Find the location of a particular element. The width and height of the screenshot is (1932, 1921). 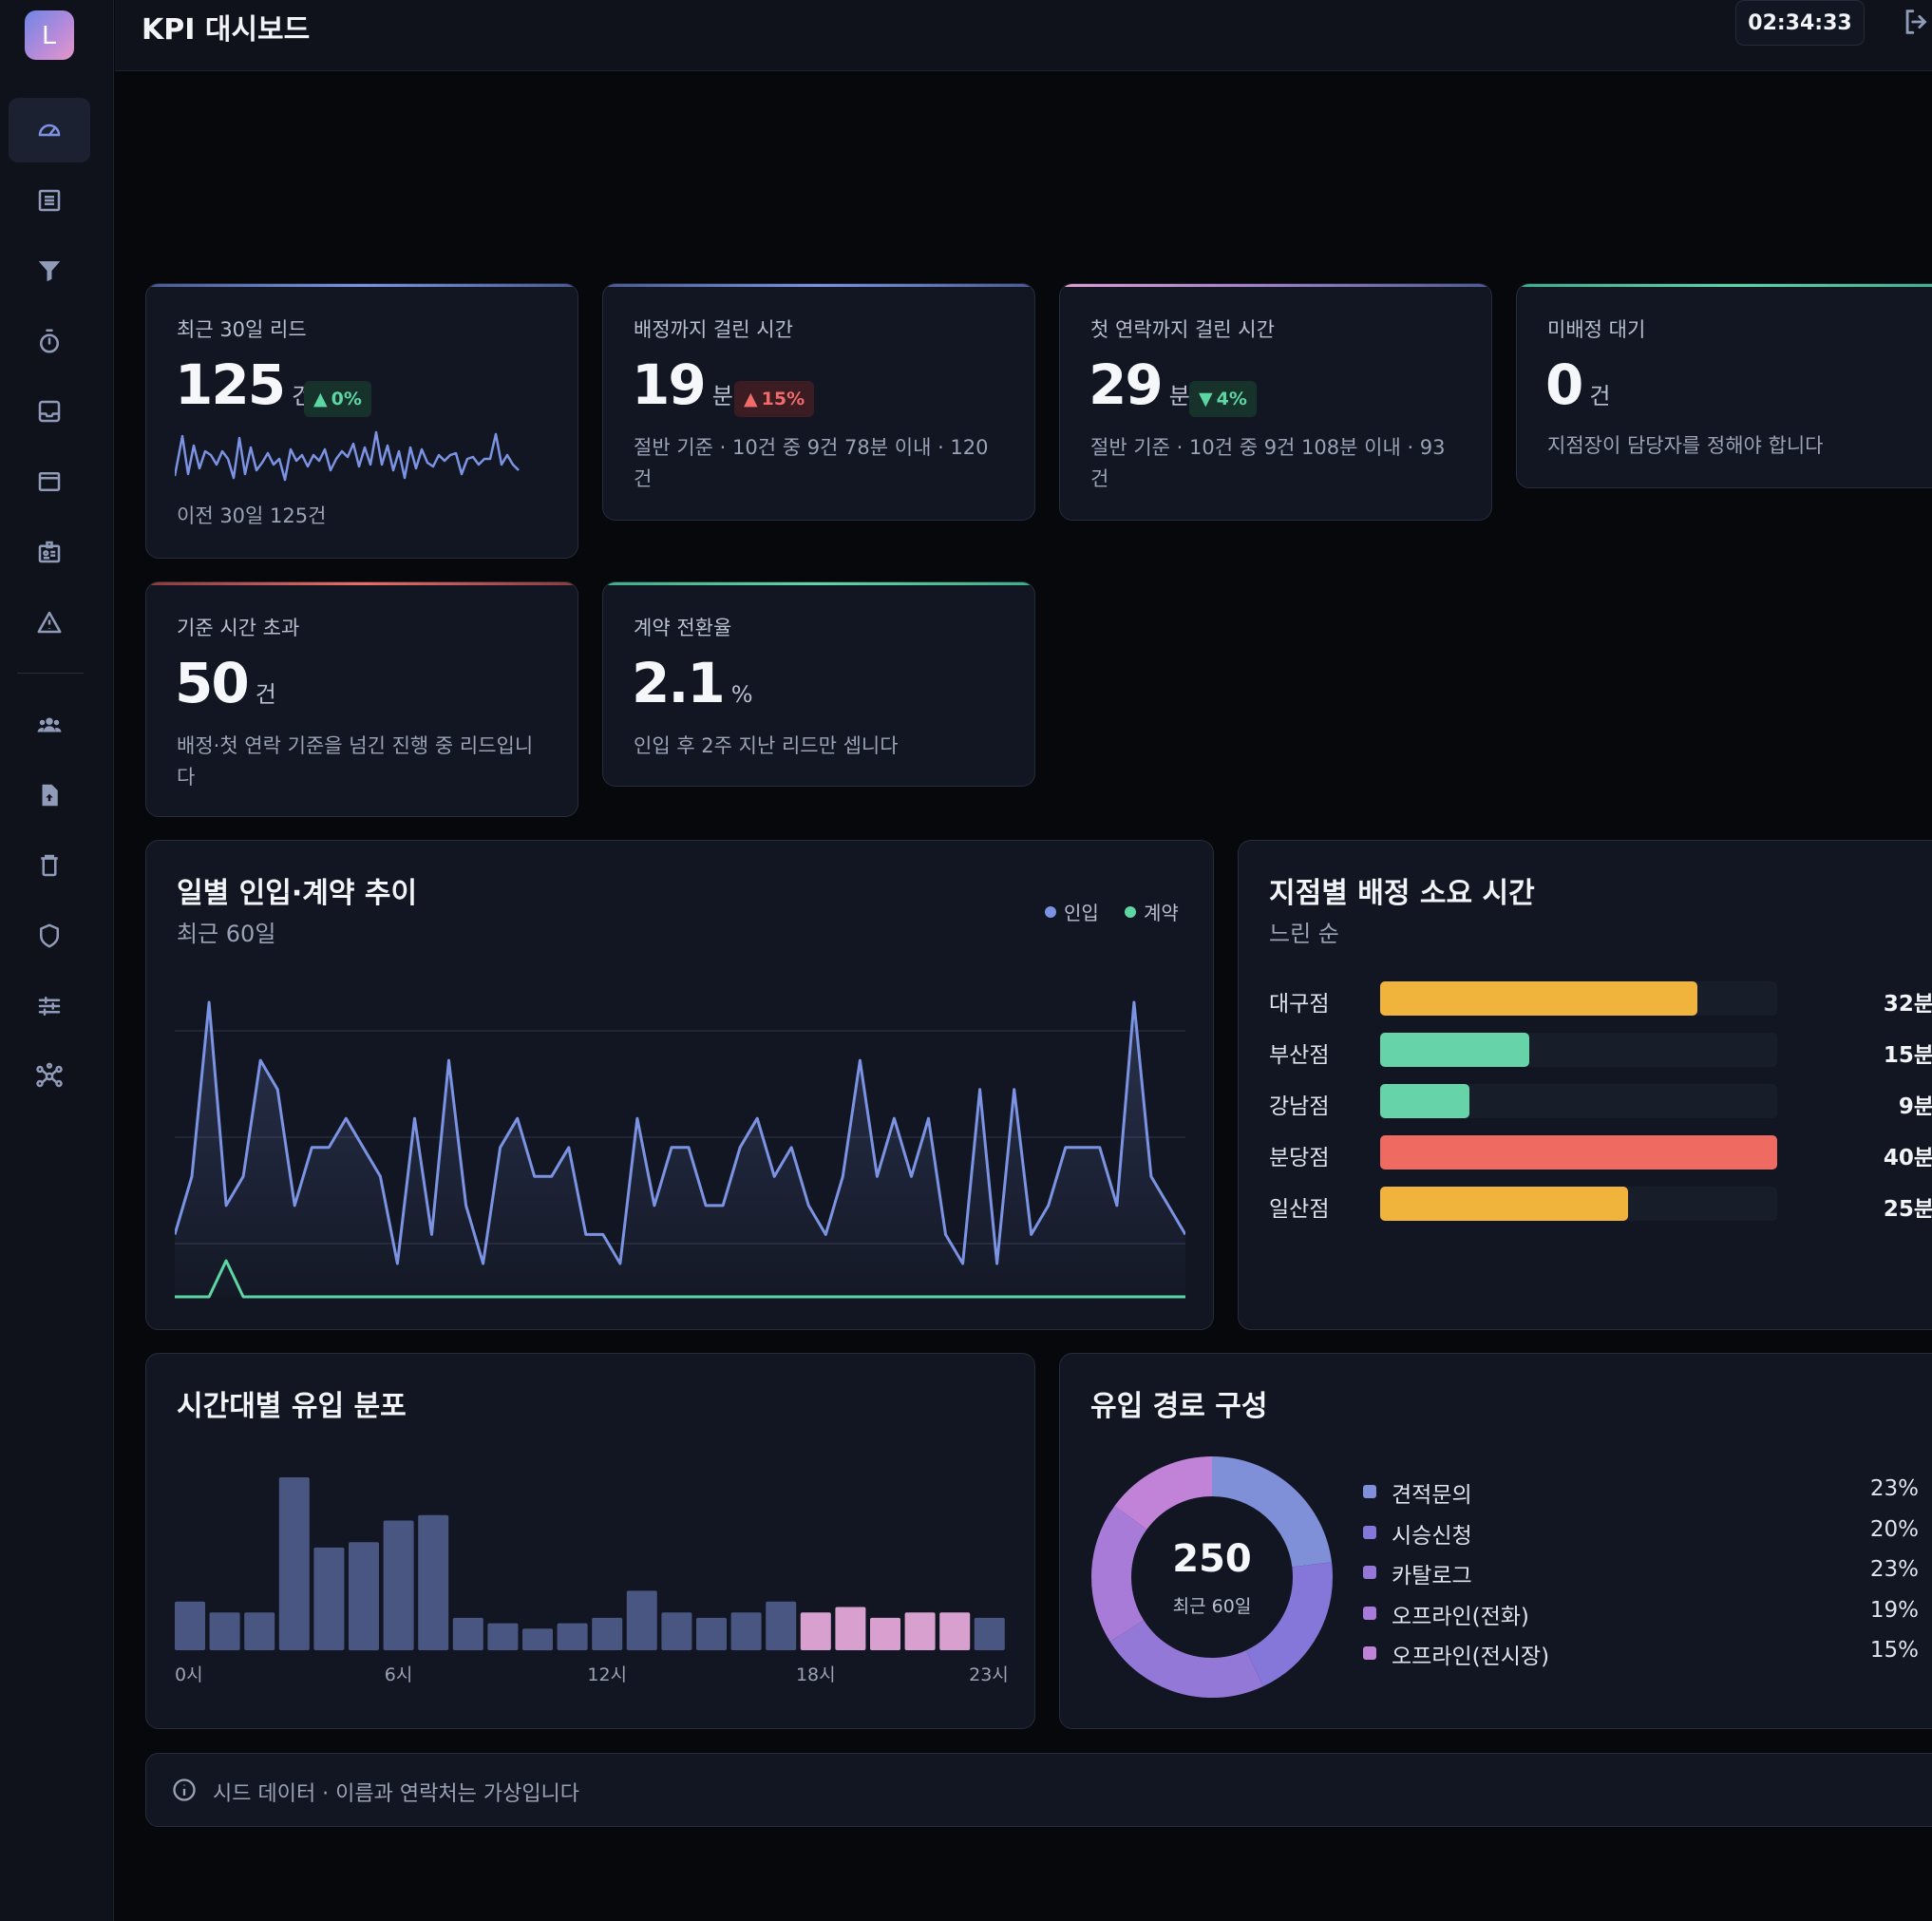

seed-data-notice: 시드 데이터 · 이름과 연락처는 가상입니다 is located at coordinates (1038, 1790).